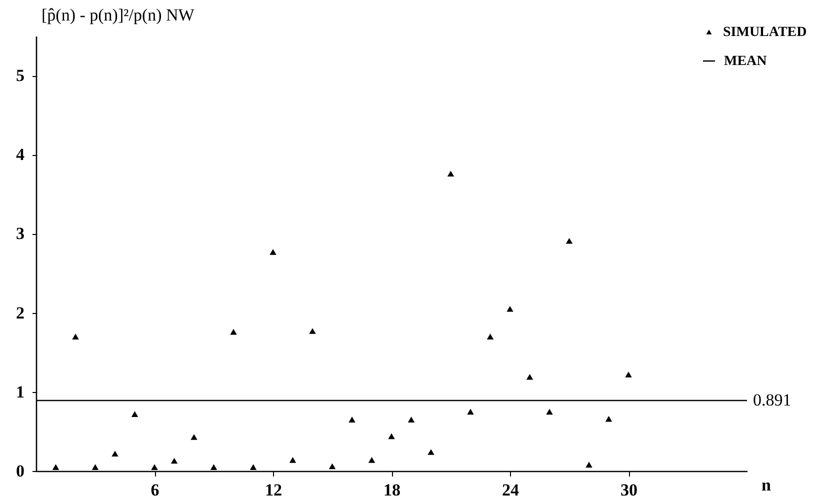  What do you see at coordinates (20, 76) in the screenshot?
I see `y-tick-label: 5` at bounding box center [20, 76].